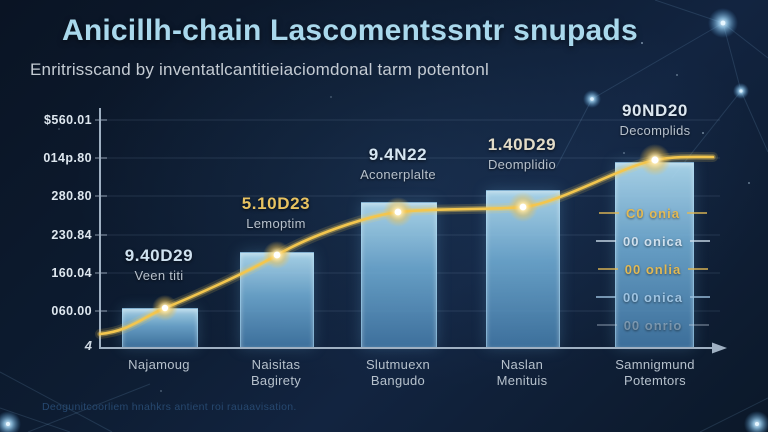  Describe the element at coordinates (88, 345) in the screenshot. I see `y-axis-origin-label: 4` at that location.